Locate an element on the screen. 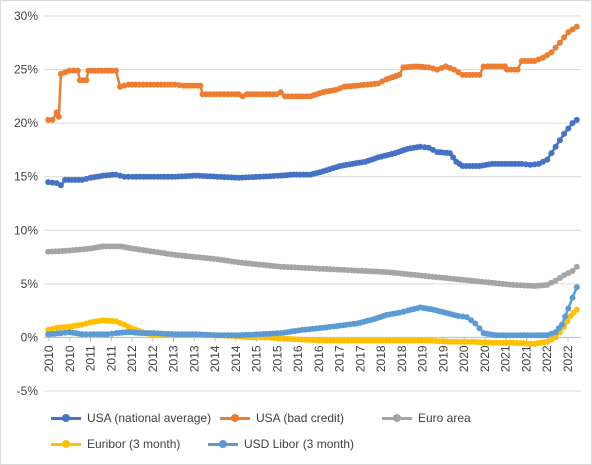  legend-item-usa-national: USA (national average) is located at coordinates (131, 418).